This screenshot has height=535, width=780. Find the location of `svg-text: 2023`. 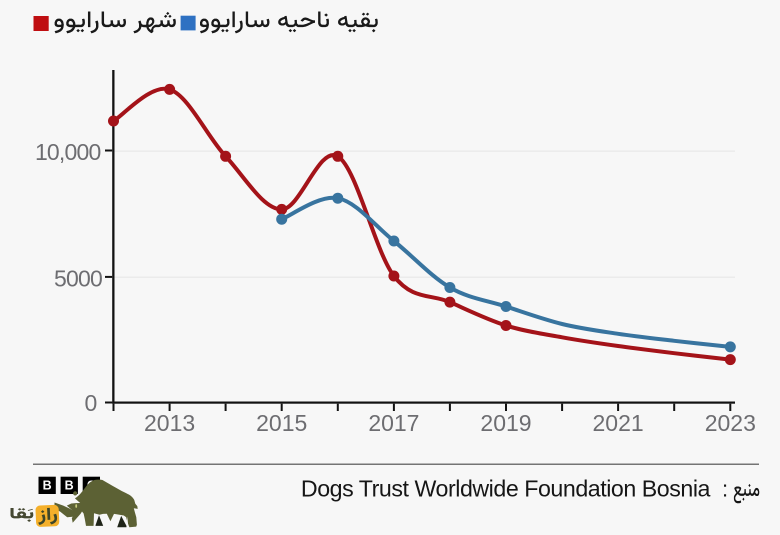

svg-text: 2023 is located at coordinates (730, 423).